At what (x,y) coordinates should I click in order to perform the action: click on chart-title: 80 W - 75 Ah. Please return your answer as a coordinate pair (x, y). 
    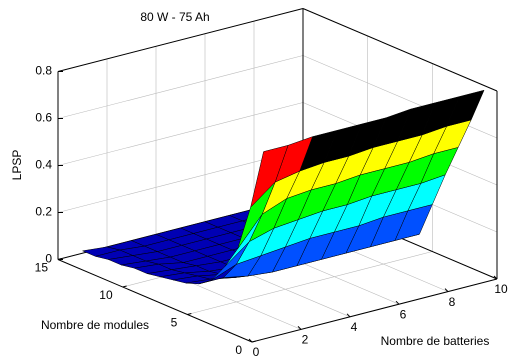
    Looking at the image, I should click on (174, 17).